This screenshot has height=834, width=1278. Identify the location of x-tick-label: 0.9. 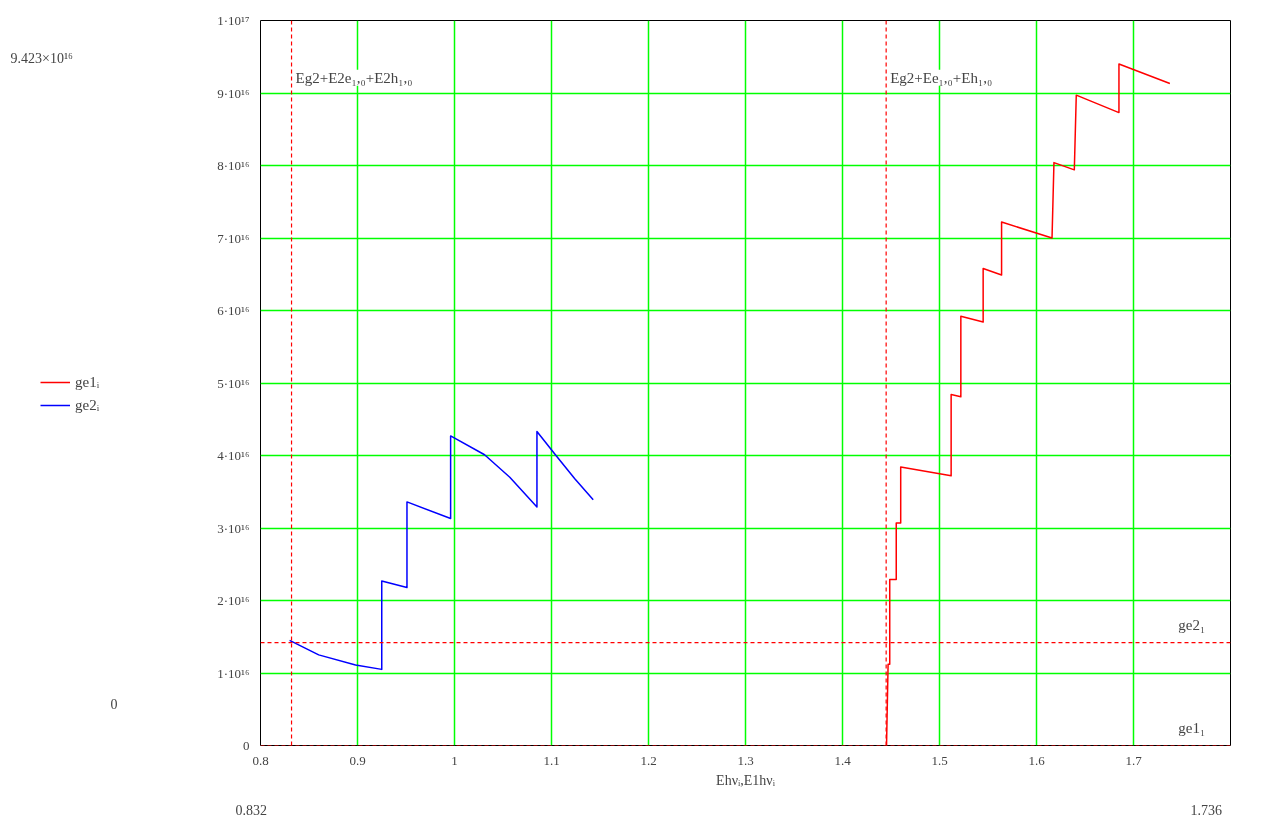
(357, 760).